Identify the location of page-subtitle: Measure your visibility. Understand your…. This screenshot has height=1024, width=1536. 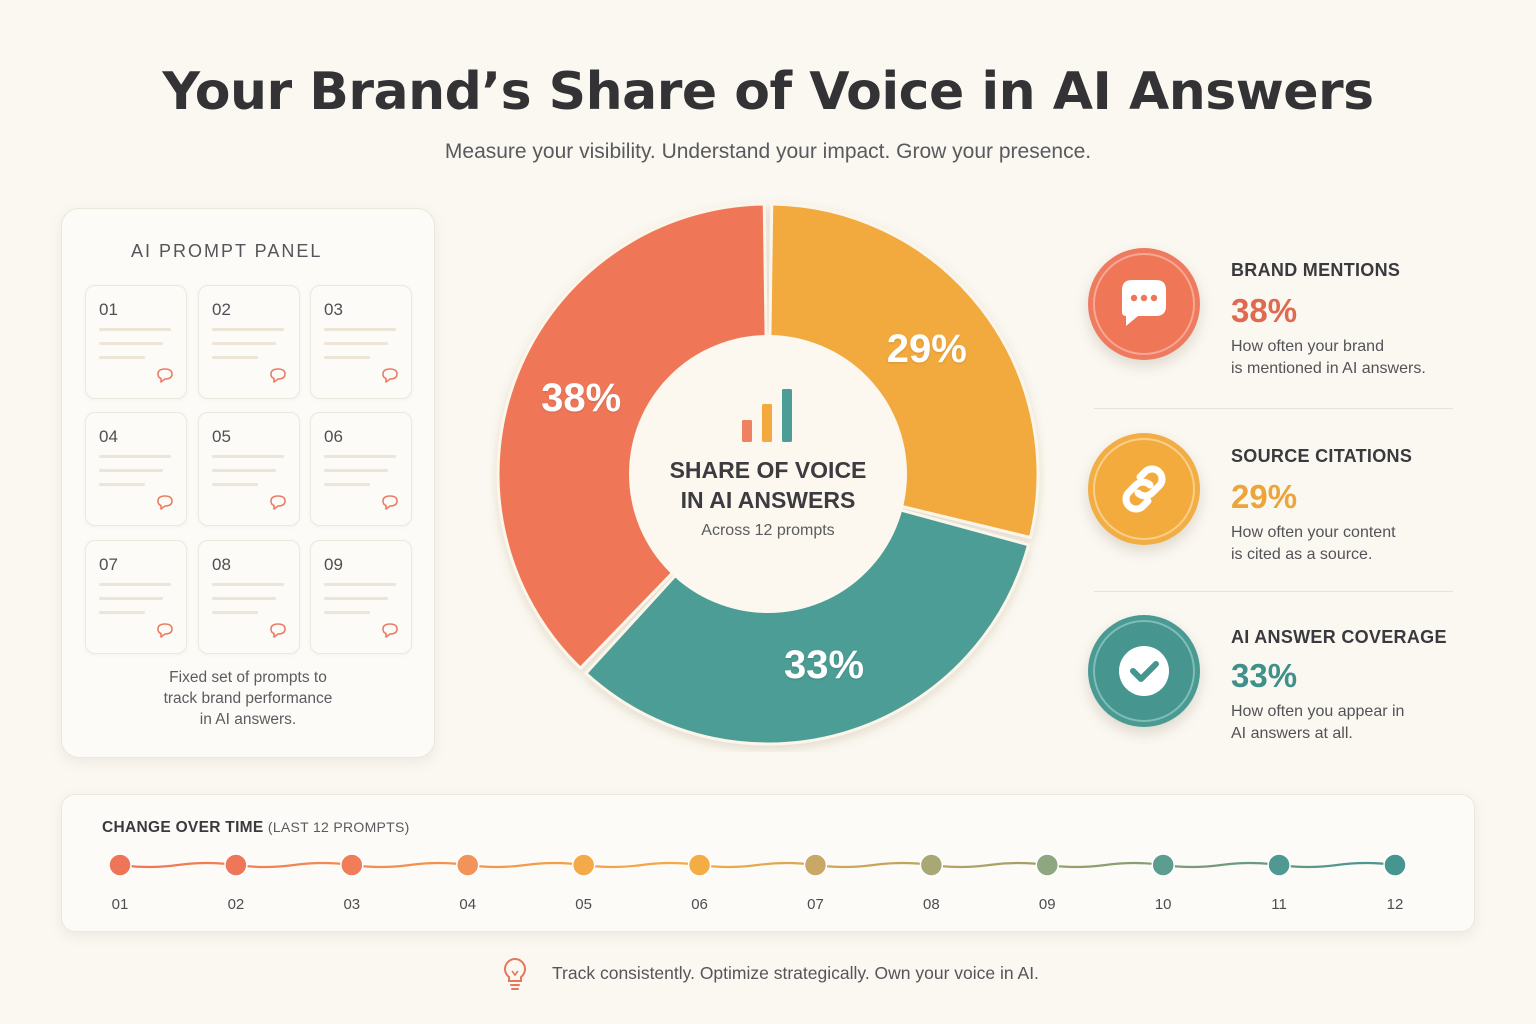
(768, 151).